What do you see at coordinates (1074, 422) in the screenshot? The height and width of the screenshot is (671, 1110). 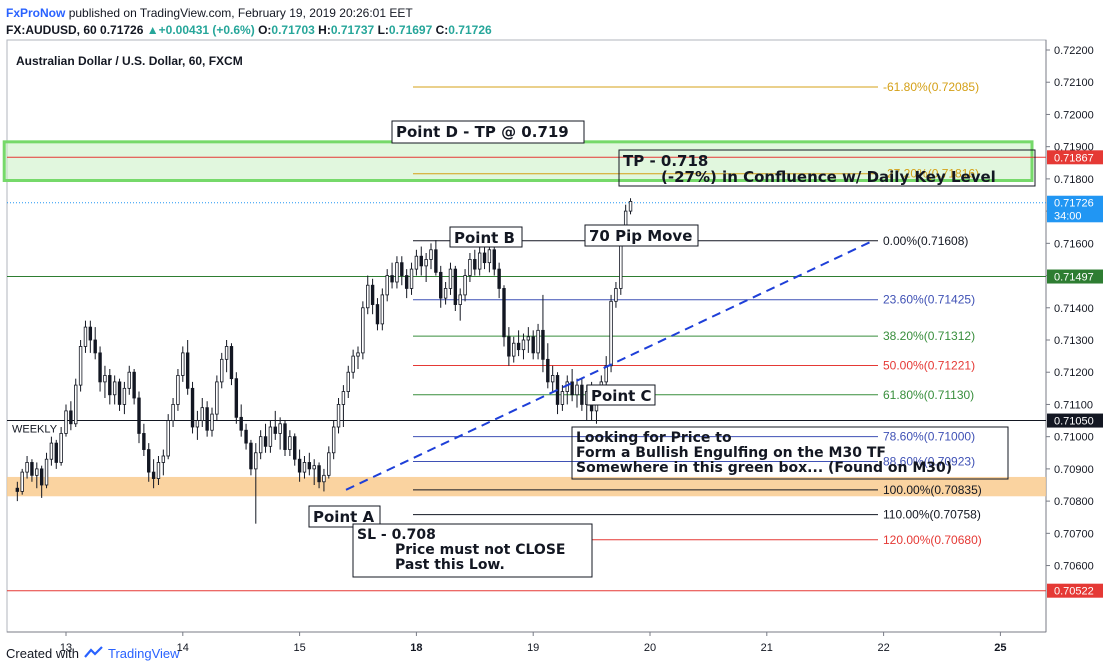 I see `price-tag-label: 0.71050` at bounding box center [1074, 422].